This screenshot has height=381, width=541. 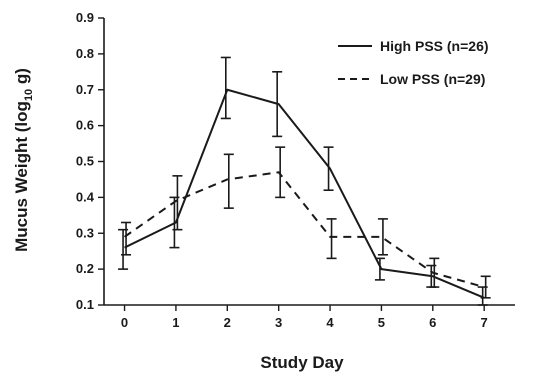 What do you see at coordinates (227, 322) in the screenshot?
I see `x-tick-label: 2` at bounding box center [227, 322].